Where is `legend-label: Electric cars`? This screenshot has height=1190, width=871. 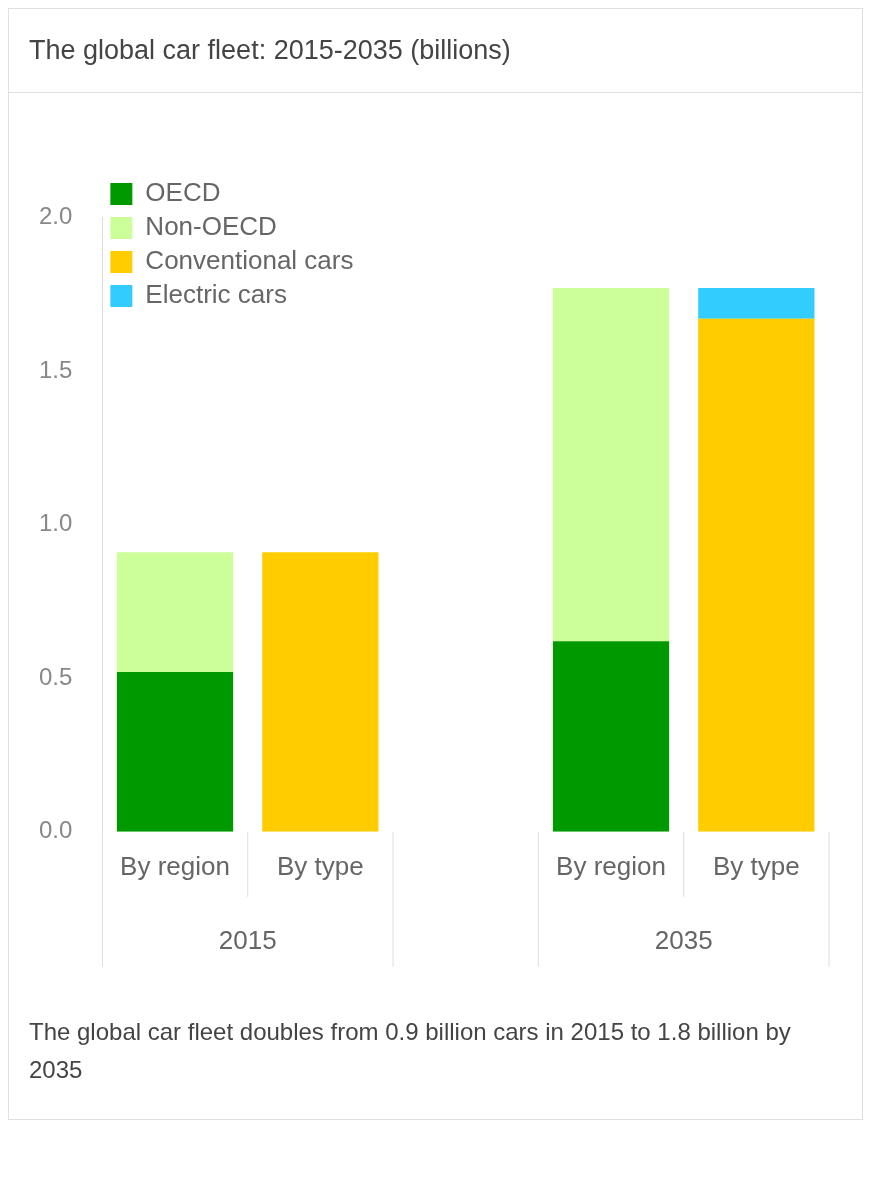 legend-label: Electric cars is located at coordinates (216, 294).